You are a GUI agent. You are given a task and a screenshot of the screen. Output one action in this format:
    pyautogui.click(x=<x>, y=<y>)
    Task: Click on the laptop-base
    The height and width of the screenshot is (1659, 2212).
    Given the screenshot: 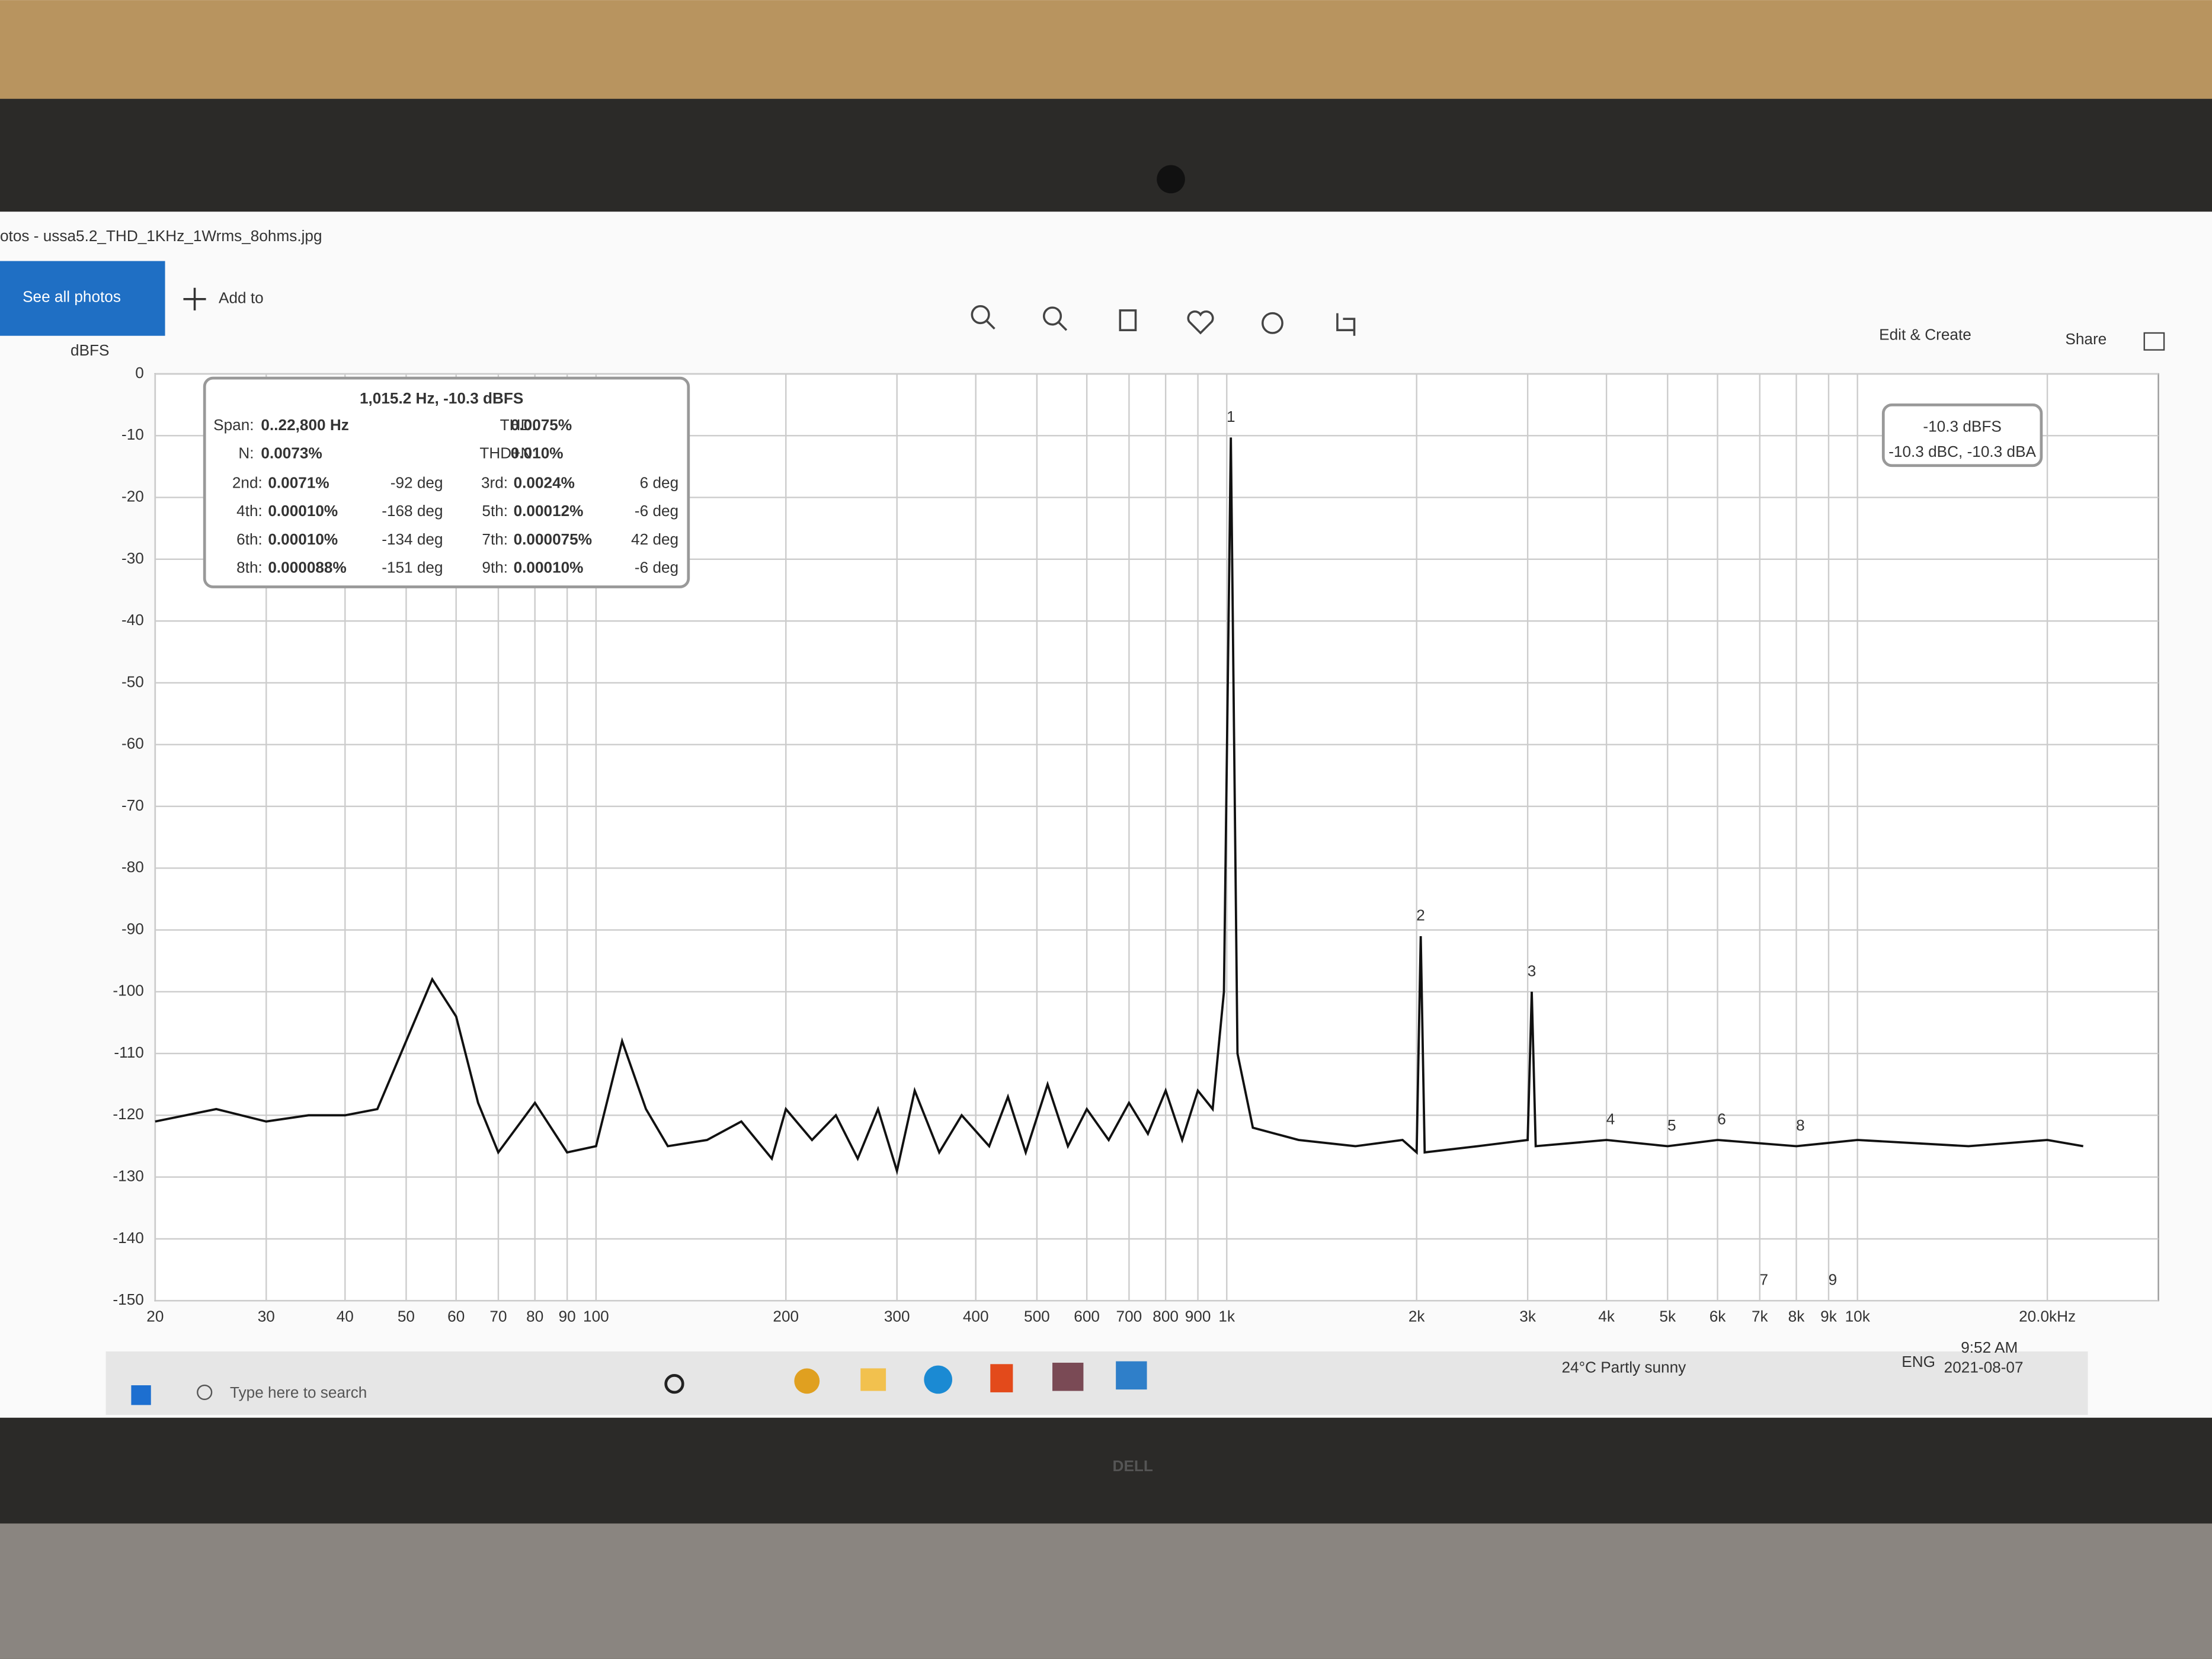 What is the action you would take?
    pyautogui.click(x=1106, y=1591)
    